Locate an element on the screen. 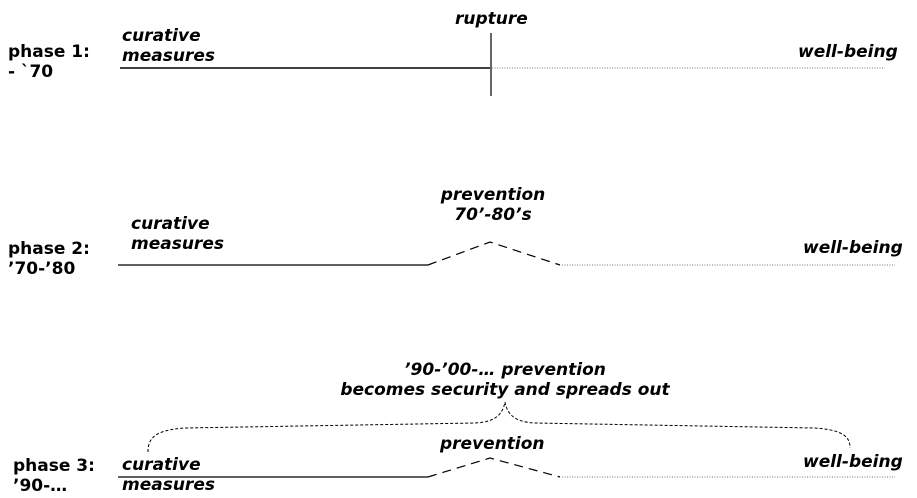 Image resolution: width=917 pixels, height=498 pixels. phase3-curative-line1: curative is located at coordinates (161, 465).